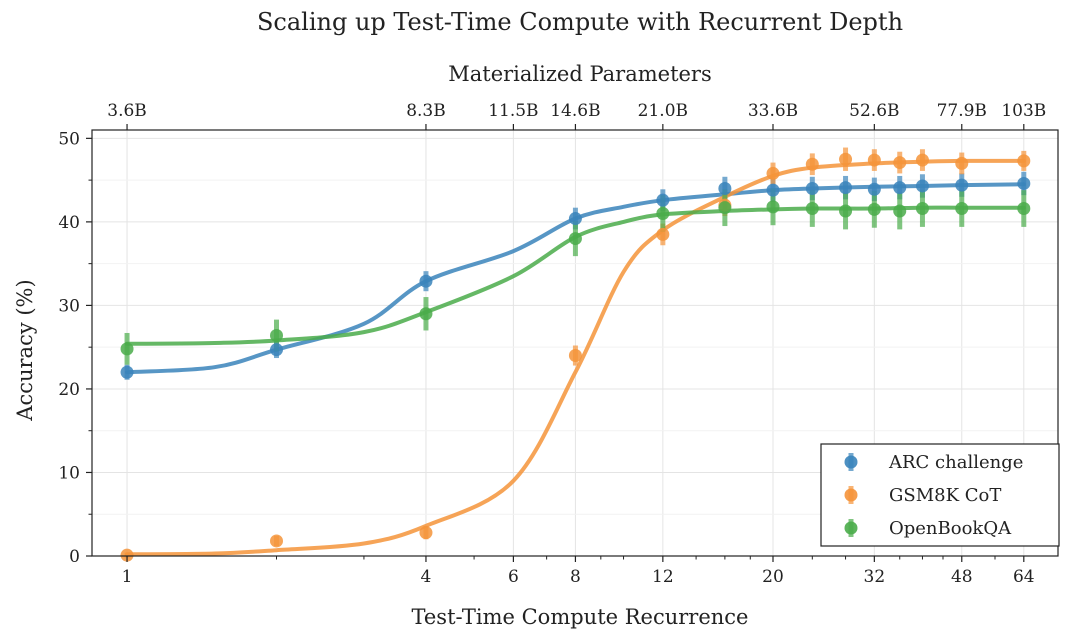 This screenshot has height=640, width=1080. What do you see at coordinates (426, 577) in the screenshot?
I see `x-tick-label: 4` at bounding box center [426, 577].